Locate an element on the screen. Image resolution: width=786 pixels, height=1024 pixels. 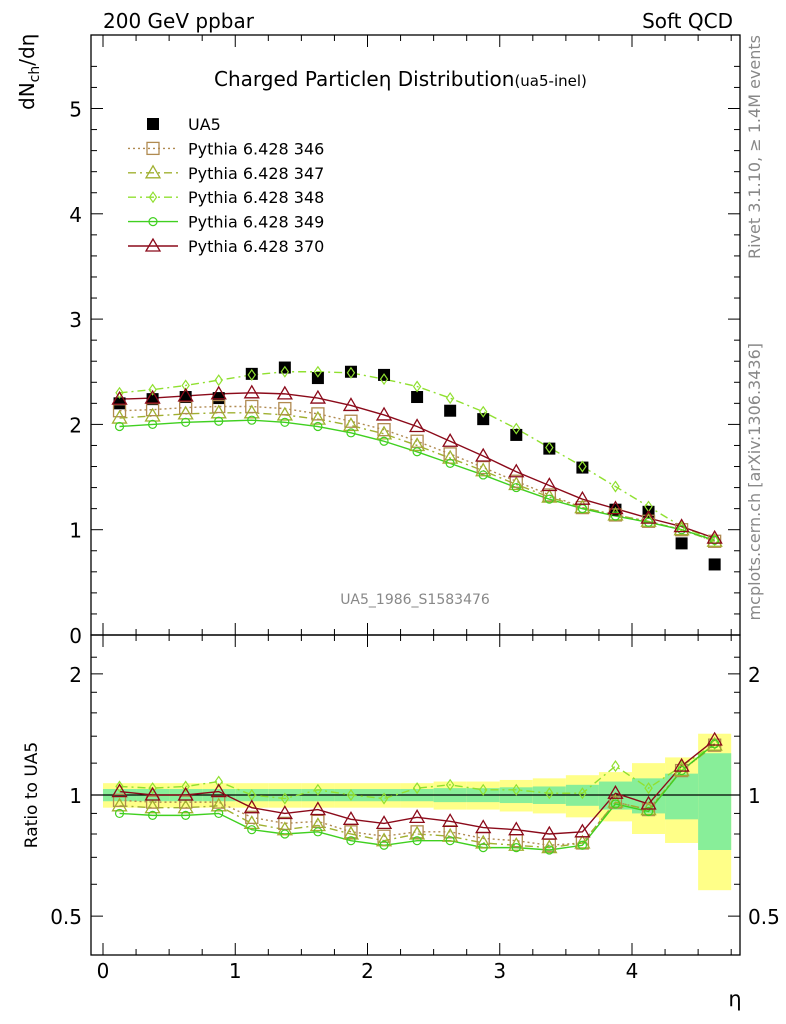
ylabel-tail: /dη is located at coordinates (27, 50).